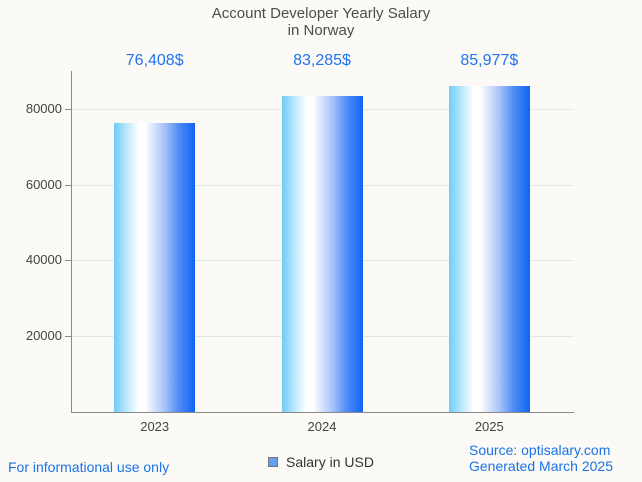 Image resolution: width=642 pixels, height=482 pixels. What do you see at coordinates (489, 249) in the screenshot?
I see `bar-2025` at bounding box center [489, 249].